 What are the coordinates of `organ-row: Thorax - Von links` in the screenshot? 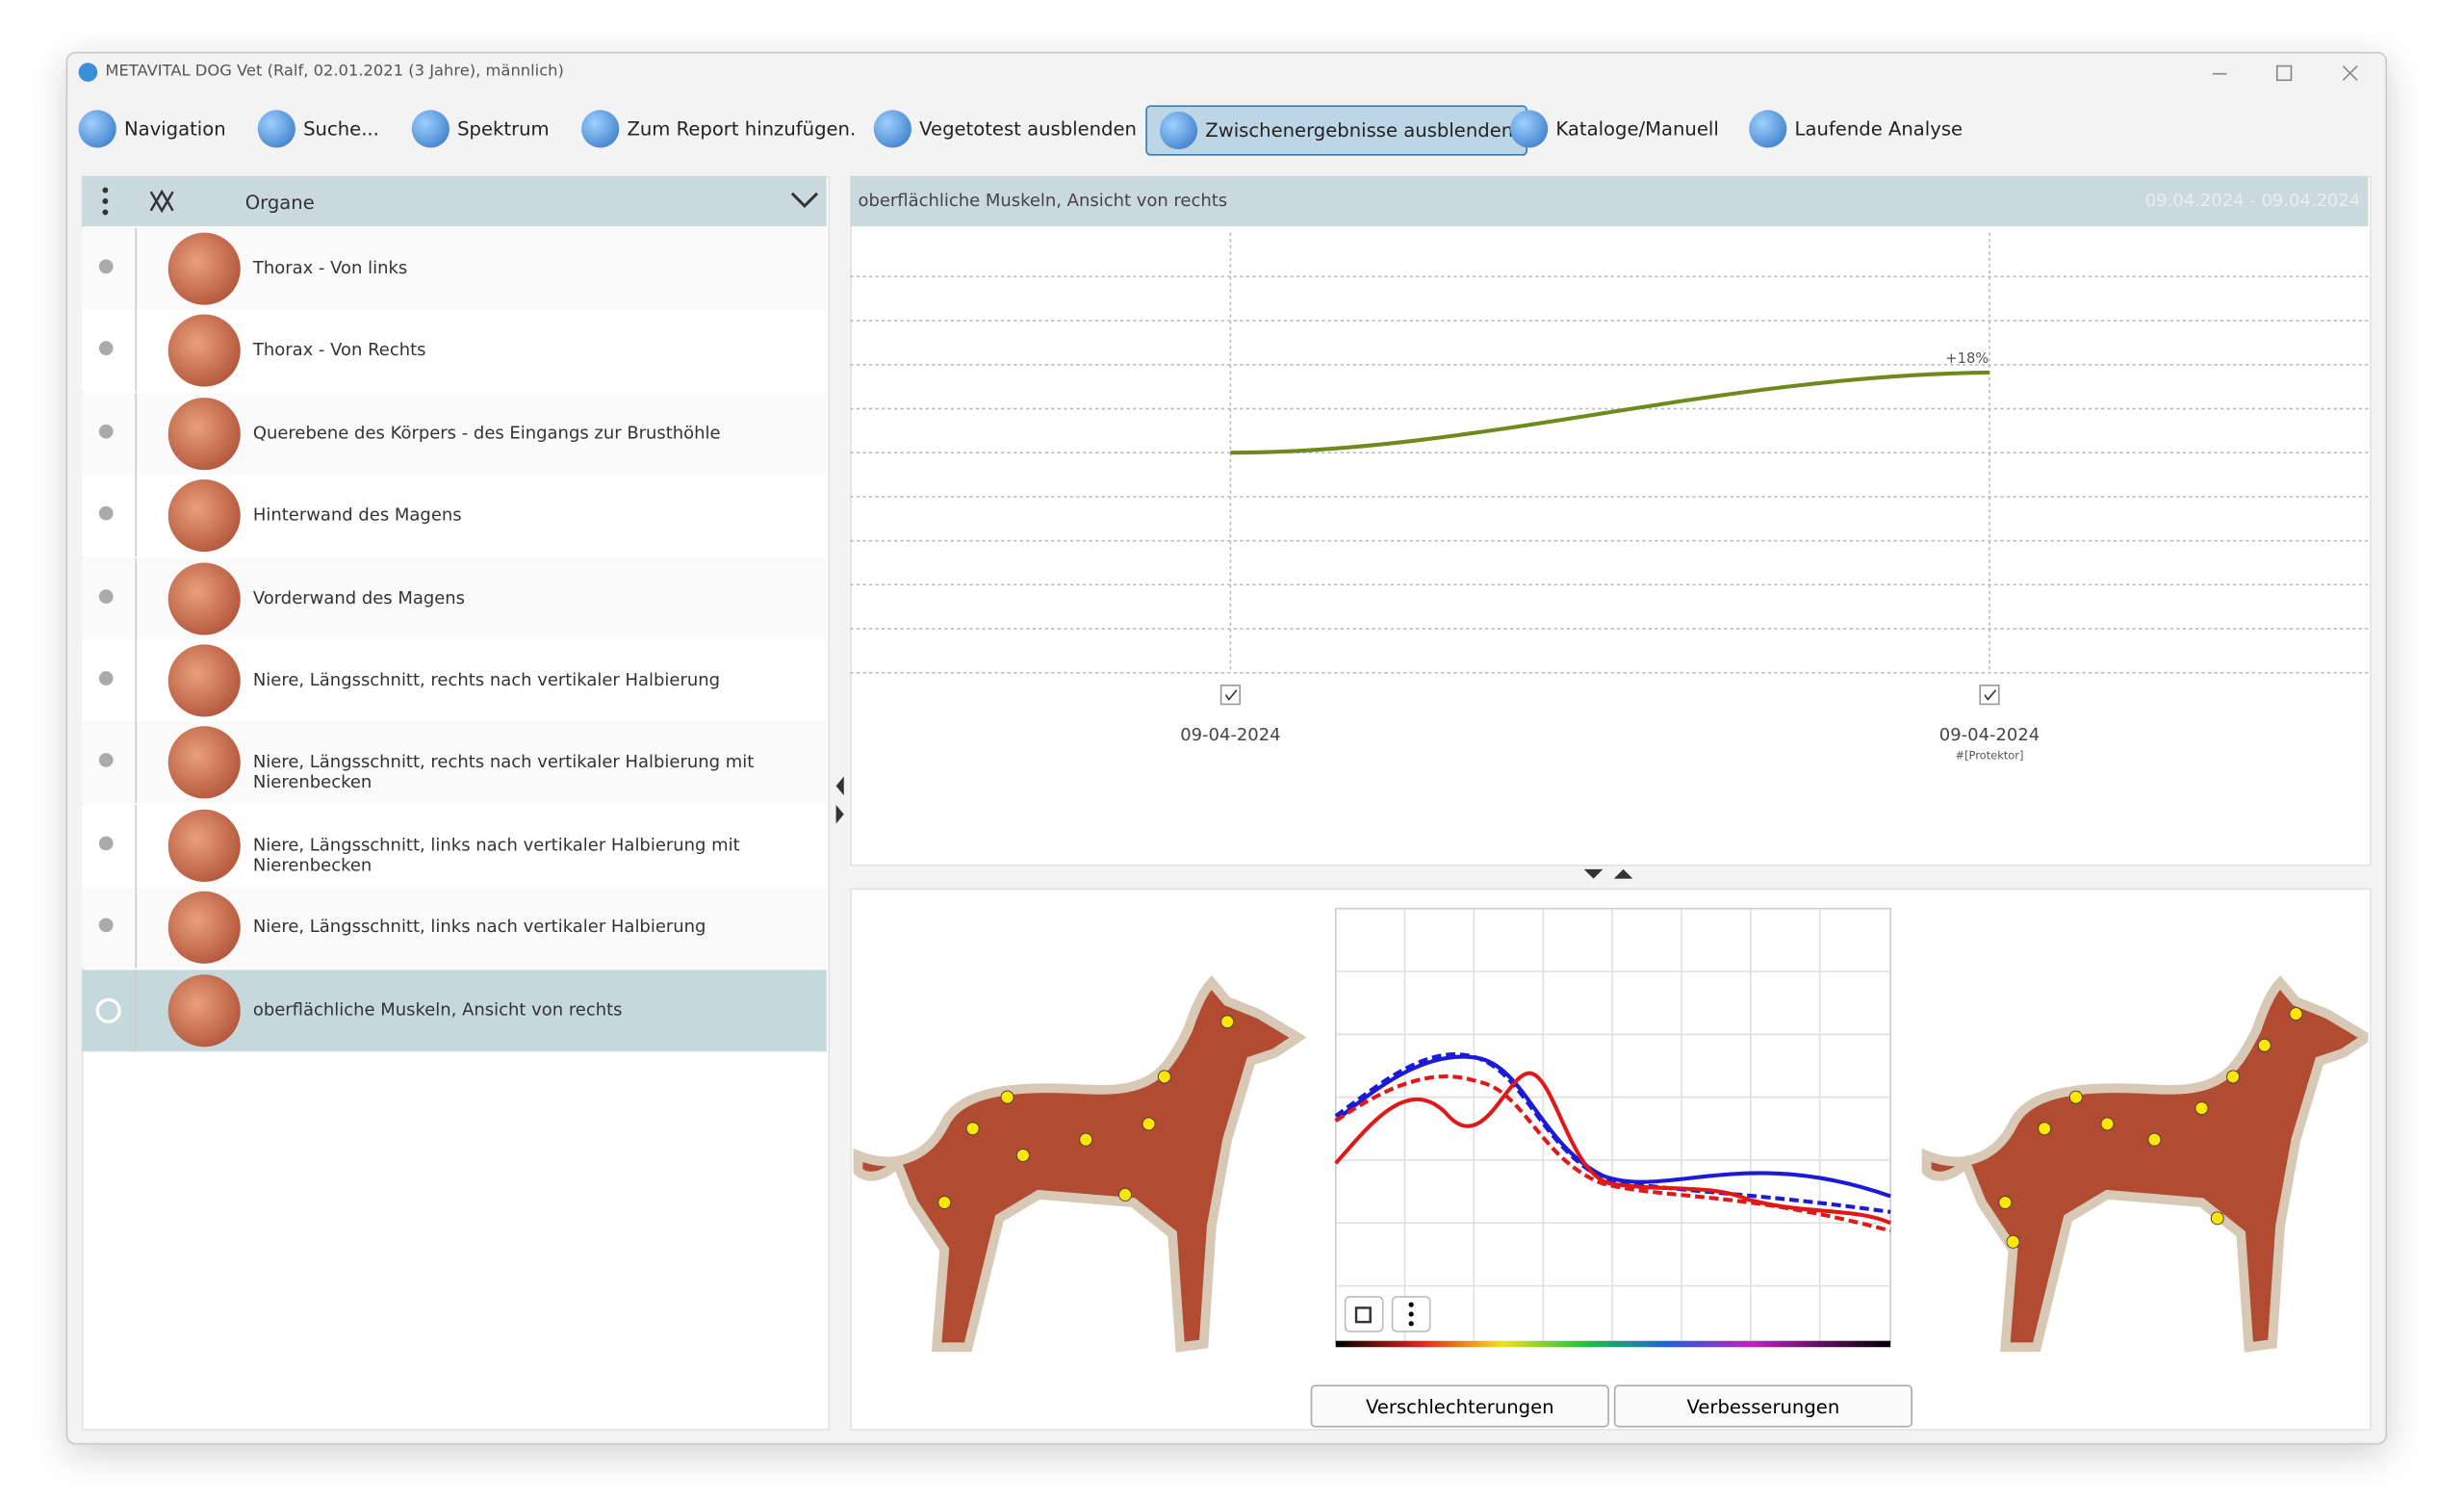 It's located at (454, 268).